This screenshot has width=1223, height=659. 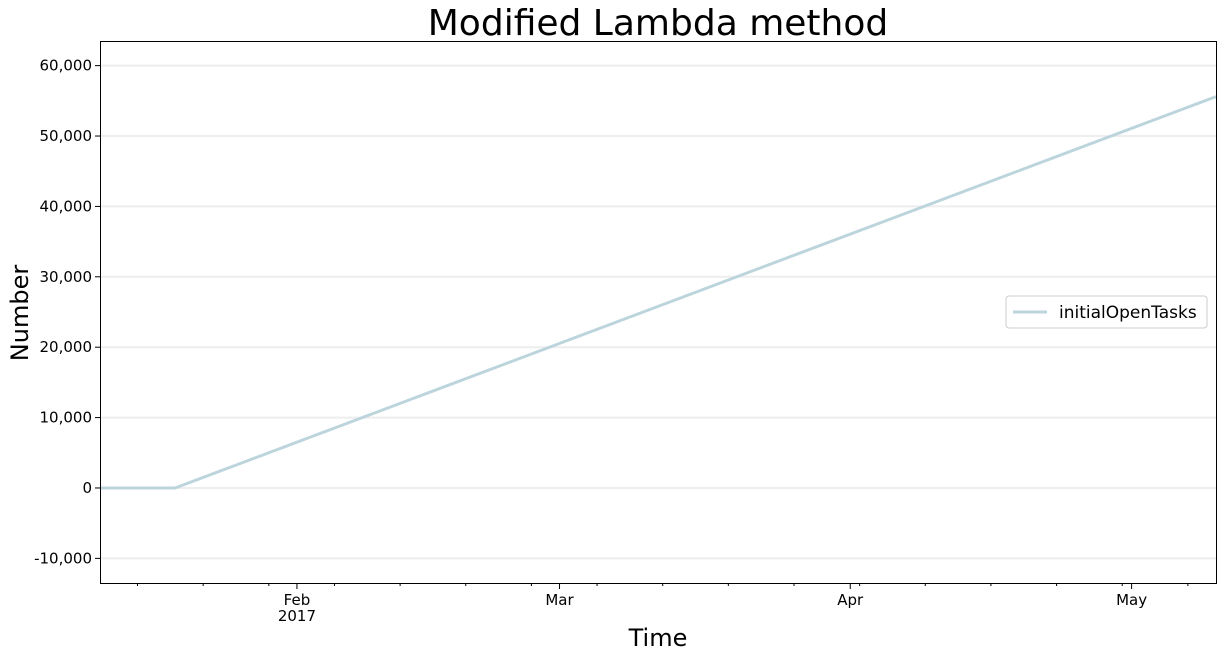 What do you see at coordinates (1131, 600) in the screenshot?
I see `x-tick-label: May` at bounding box center [1131, 600].